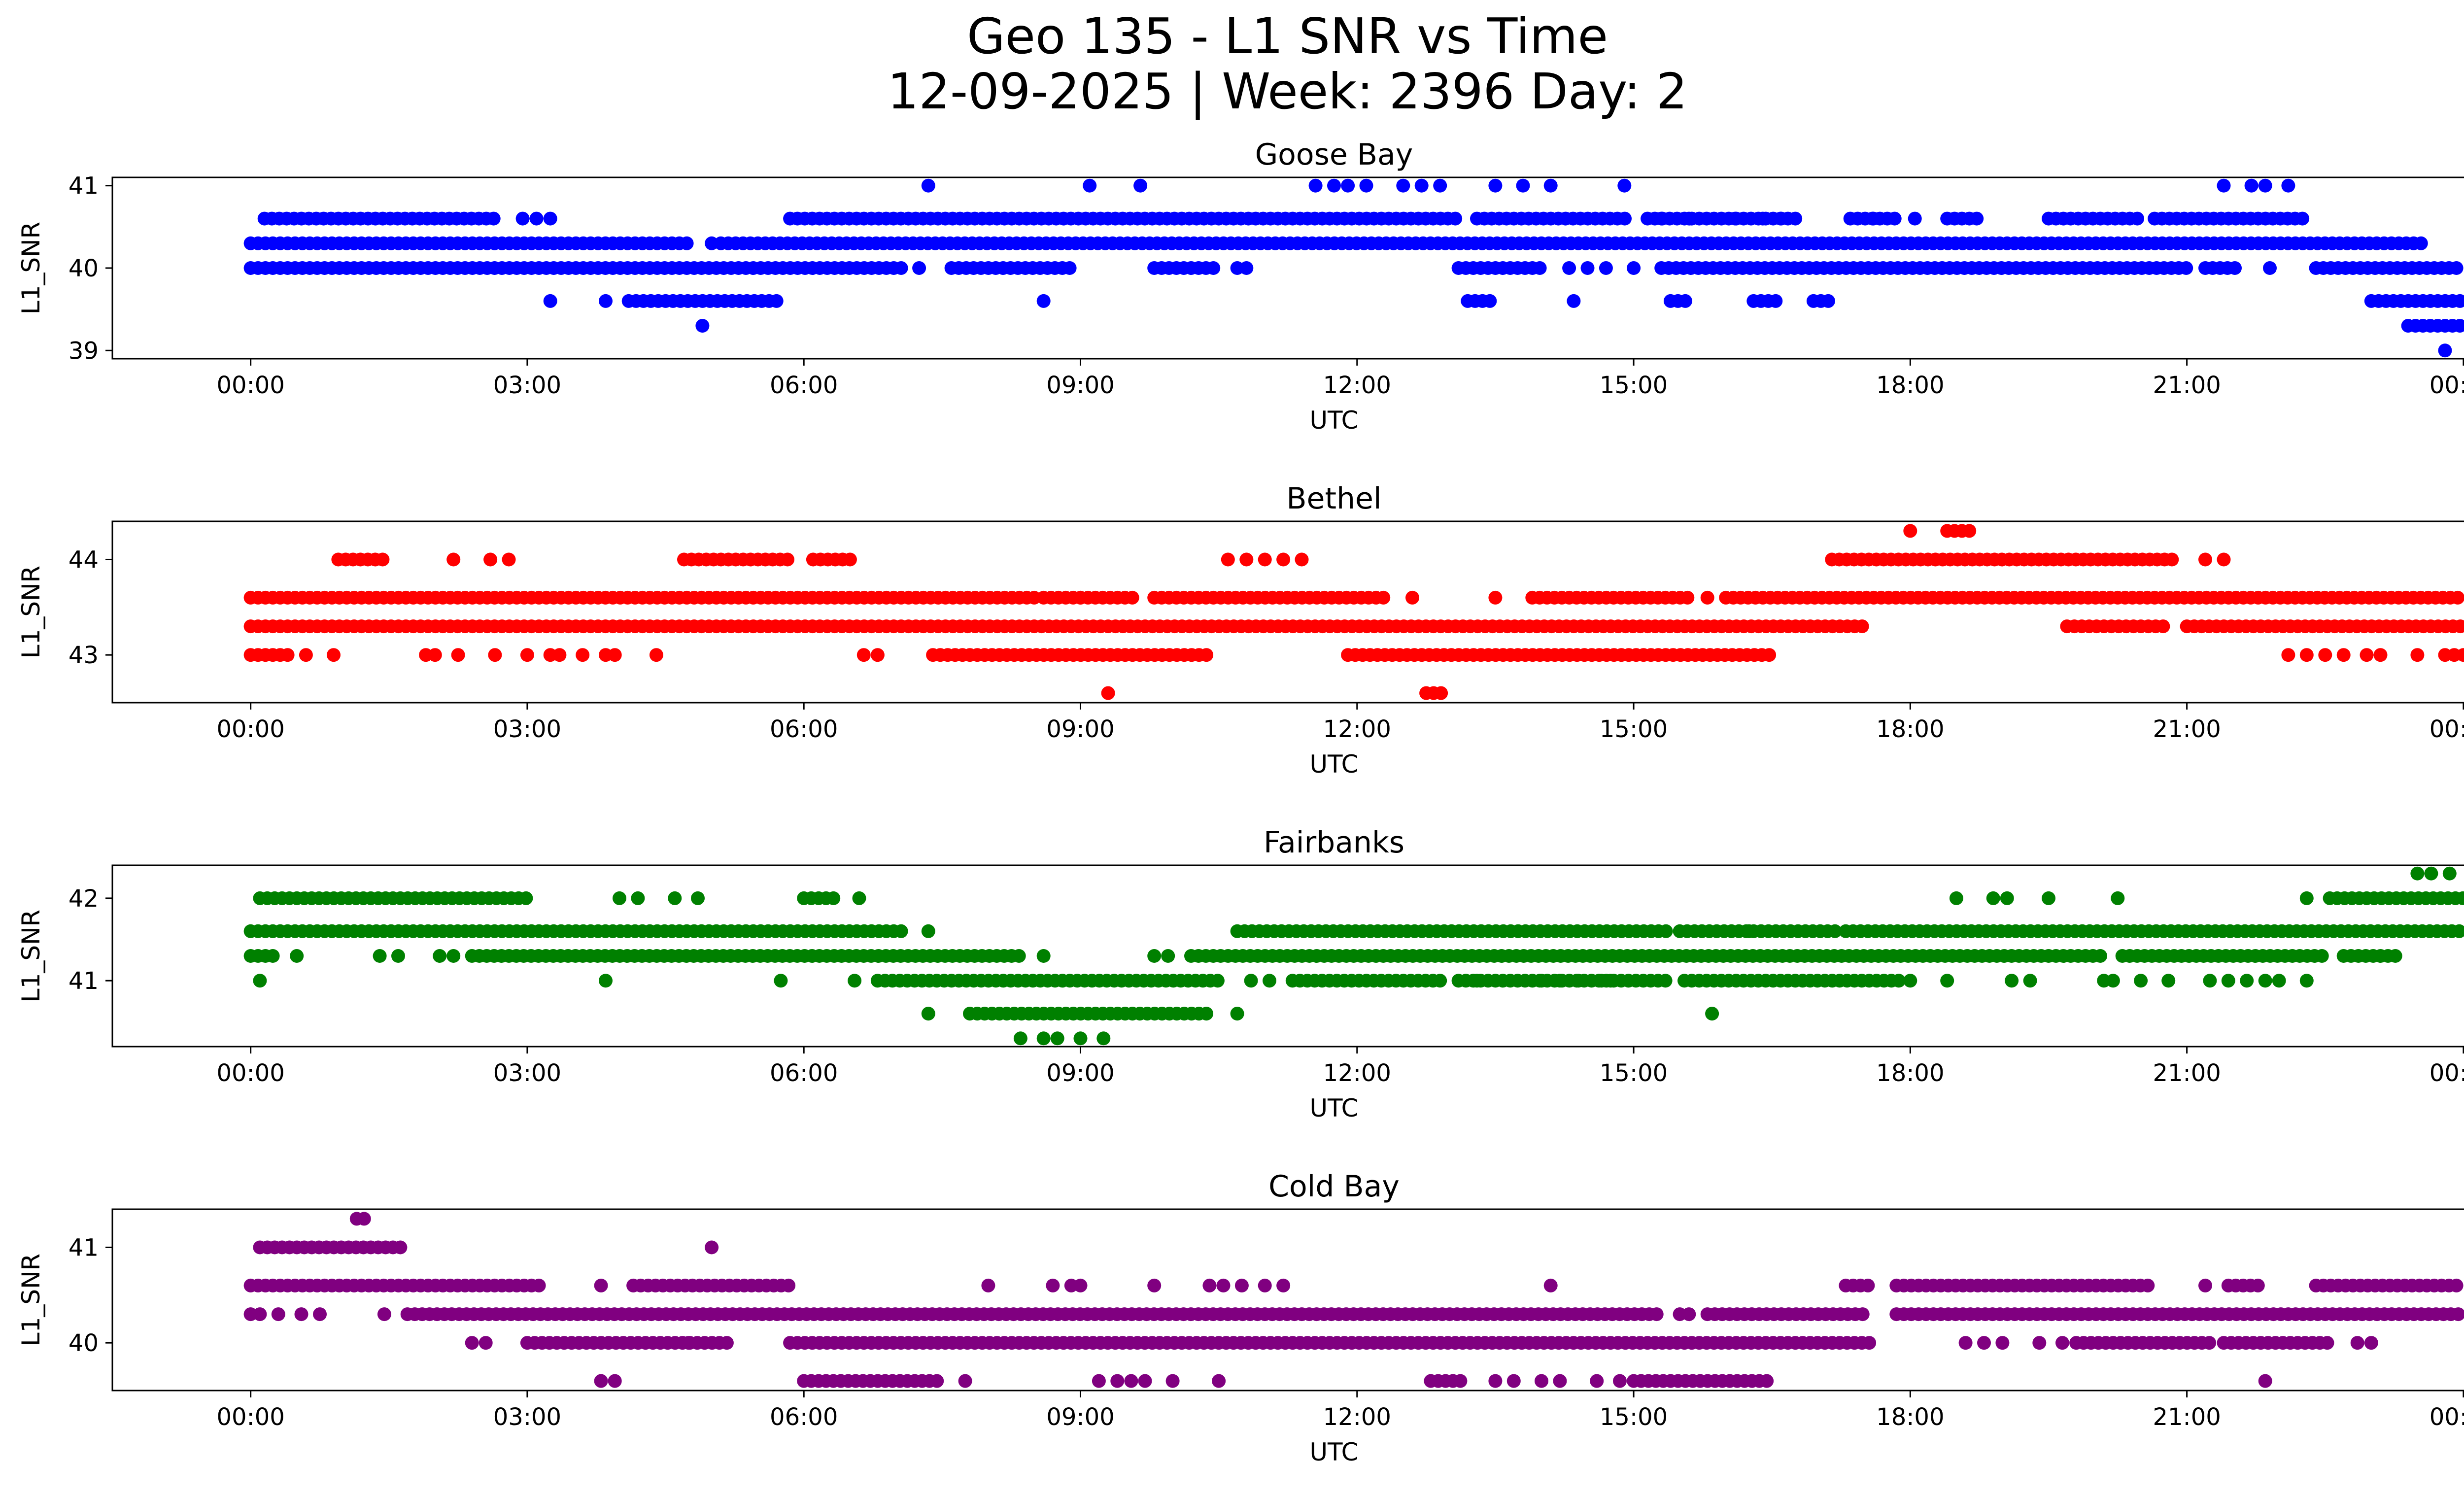  Describe the element at coordinates (1080, 1073) in the screenshot. I see `fairbanks-x-tick-label-3: 09:00` at that location.